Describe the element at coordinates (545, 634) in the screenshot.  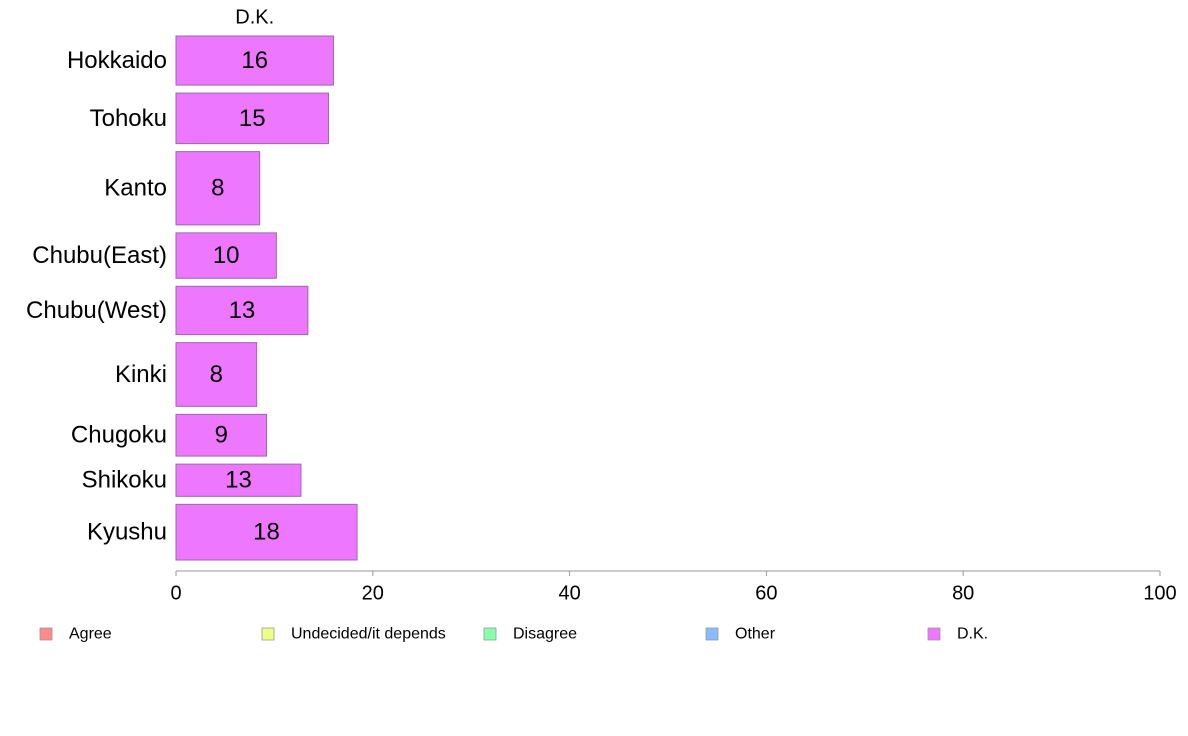
I see `legend-label: Disagree` at that location.